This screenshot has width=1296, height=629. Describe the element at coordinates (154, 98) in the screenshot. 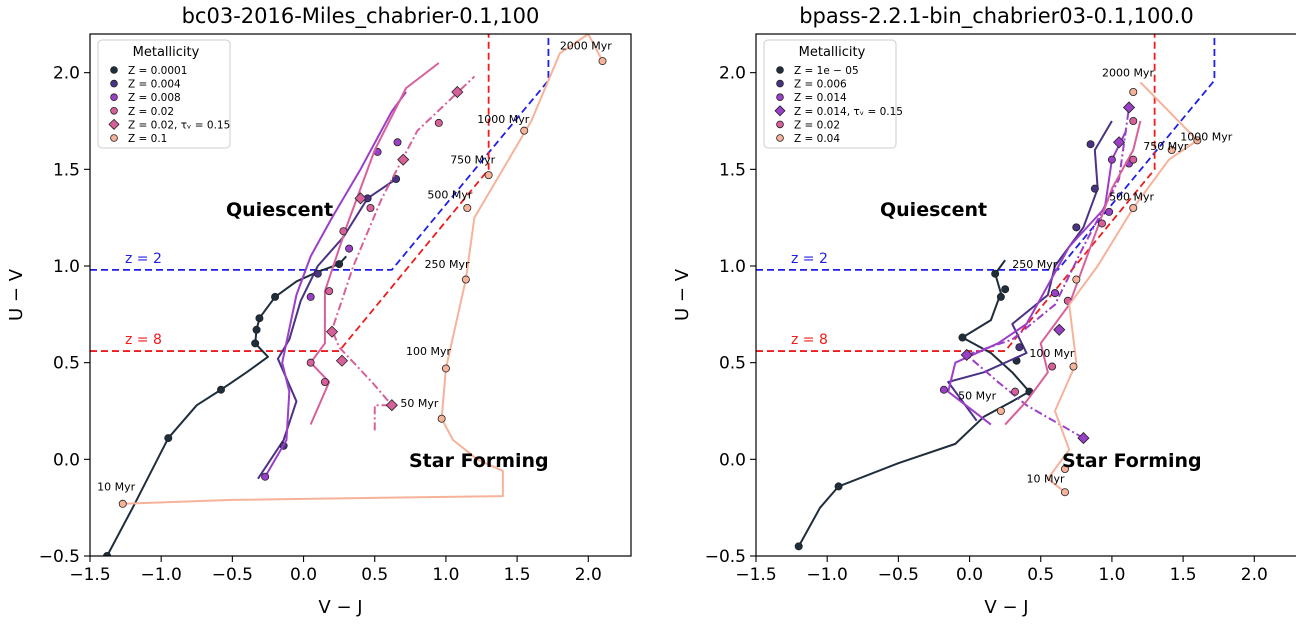

I see `legend-label: Z = 0.008` at that location.